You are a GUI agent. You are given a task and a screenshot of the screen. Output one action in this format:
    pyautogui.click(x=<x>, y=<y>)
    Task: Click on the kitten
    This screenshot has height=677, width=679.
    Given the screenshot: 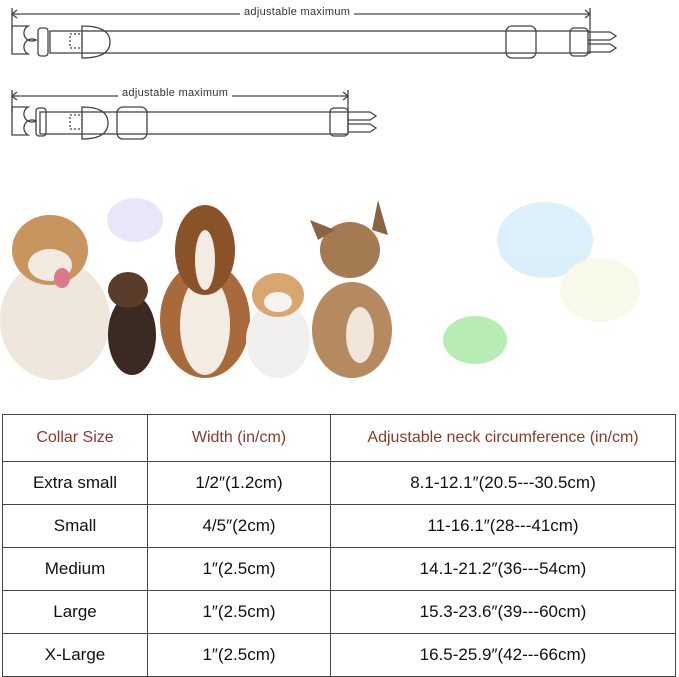 What is the action you would take?
    pyautogui.click(x=132, y=323)
    